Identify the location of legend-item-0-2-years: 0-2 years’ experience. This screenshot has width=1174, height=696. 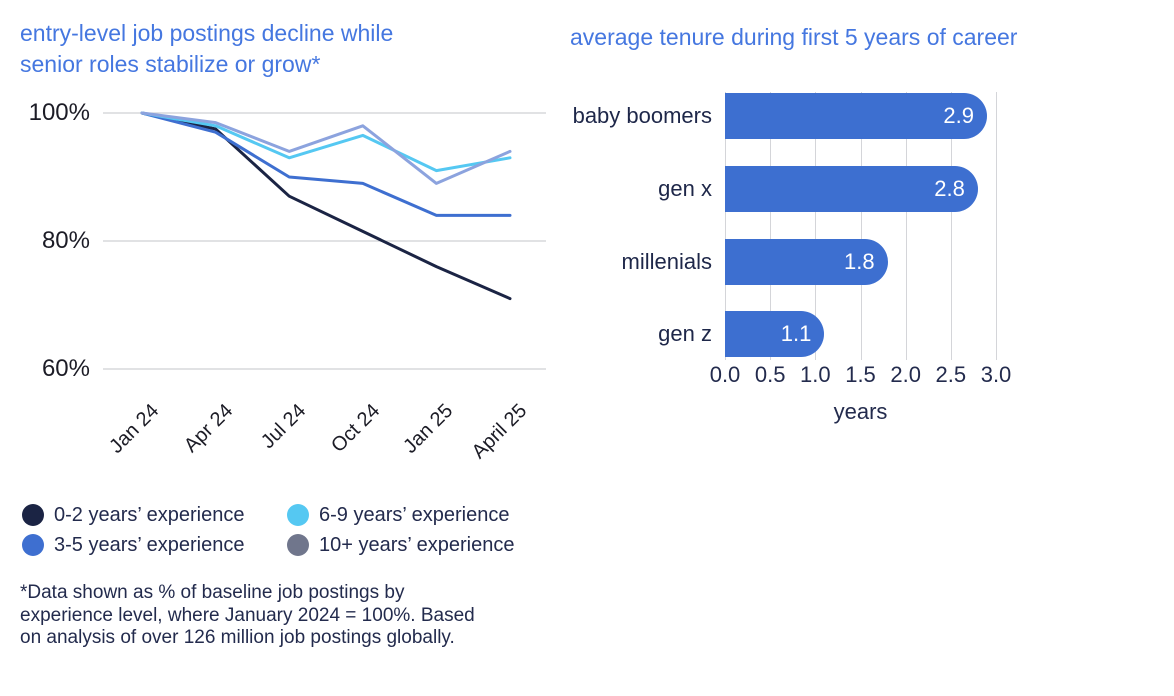
(133, 515).